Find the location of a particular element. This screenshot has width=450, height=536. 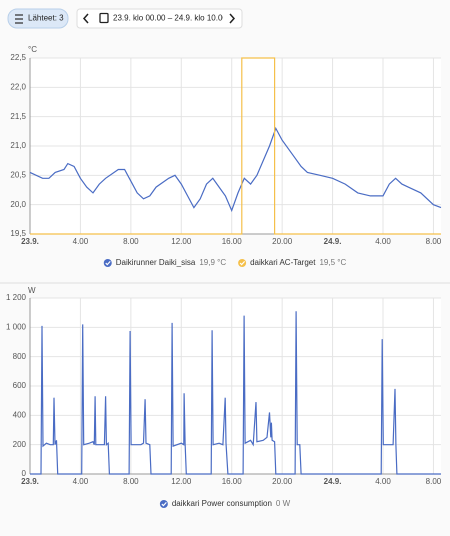

next-icon is located at coordinates (232, 18).